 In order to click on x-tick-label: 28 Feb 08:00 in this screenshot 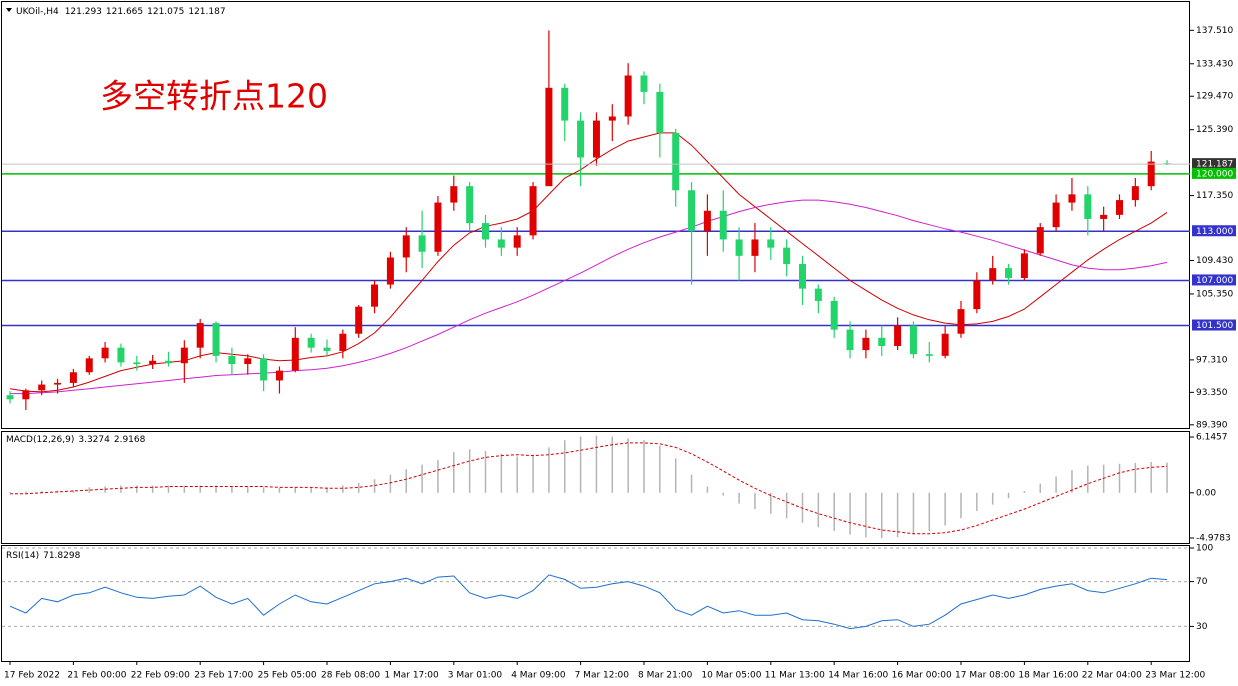, I will do `click(350, 676)`.